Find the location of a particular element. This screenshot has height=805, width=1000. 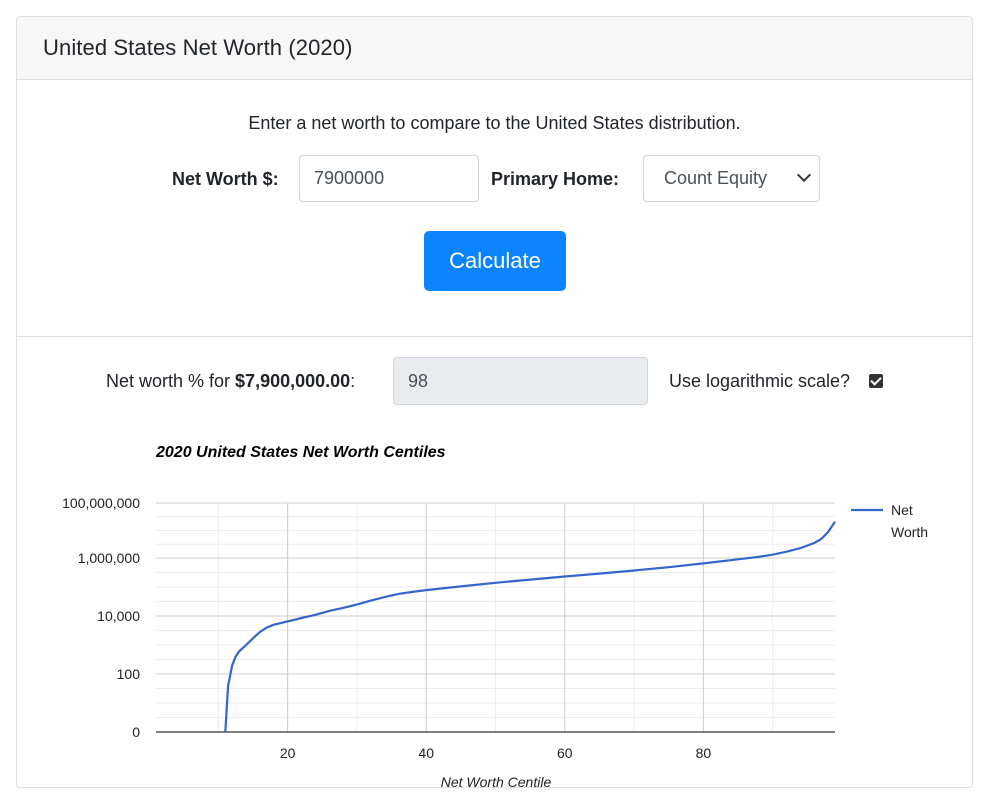

x-axis-labels: 20 40 60 80 is located at coordinates (496, 753).